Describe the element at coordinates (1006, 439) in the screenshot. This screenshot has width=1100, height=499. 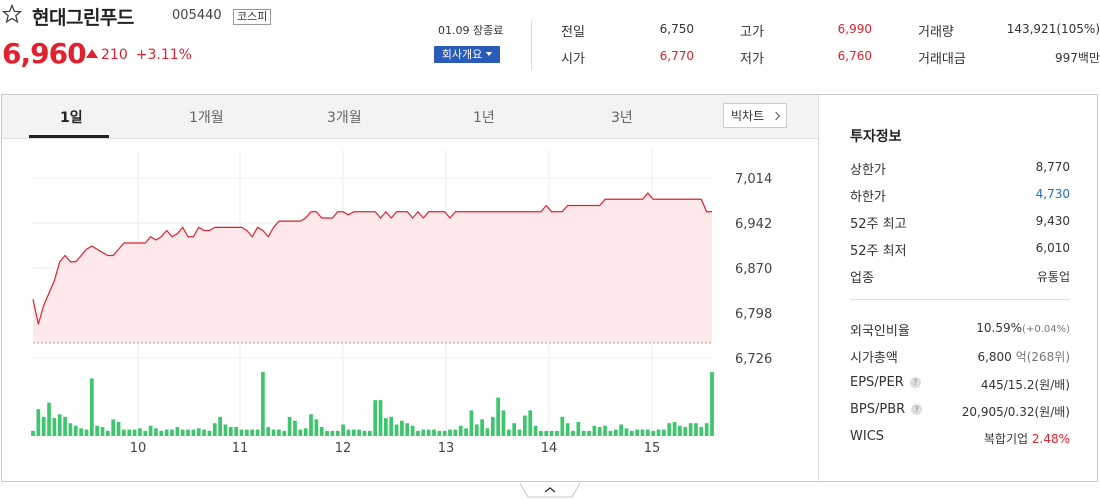
I see `wics-sector: 복합기업` at that location.